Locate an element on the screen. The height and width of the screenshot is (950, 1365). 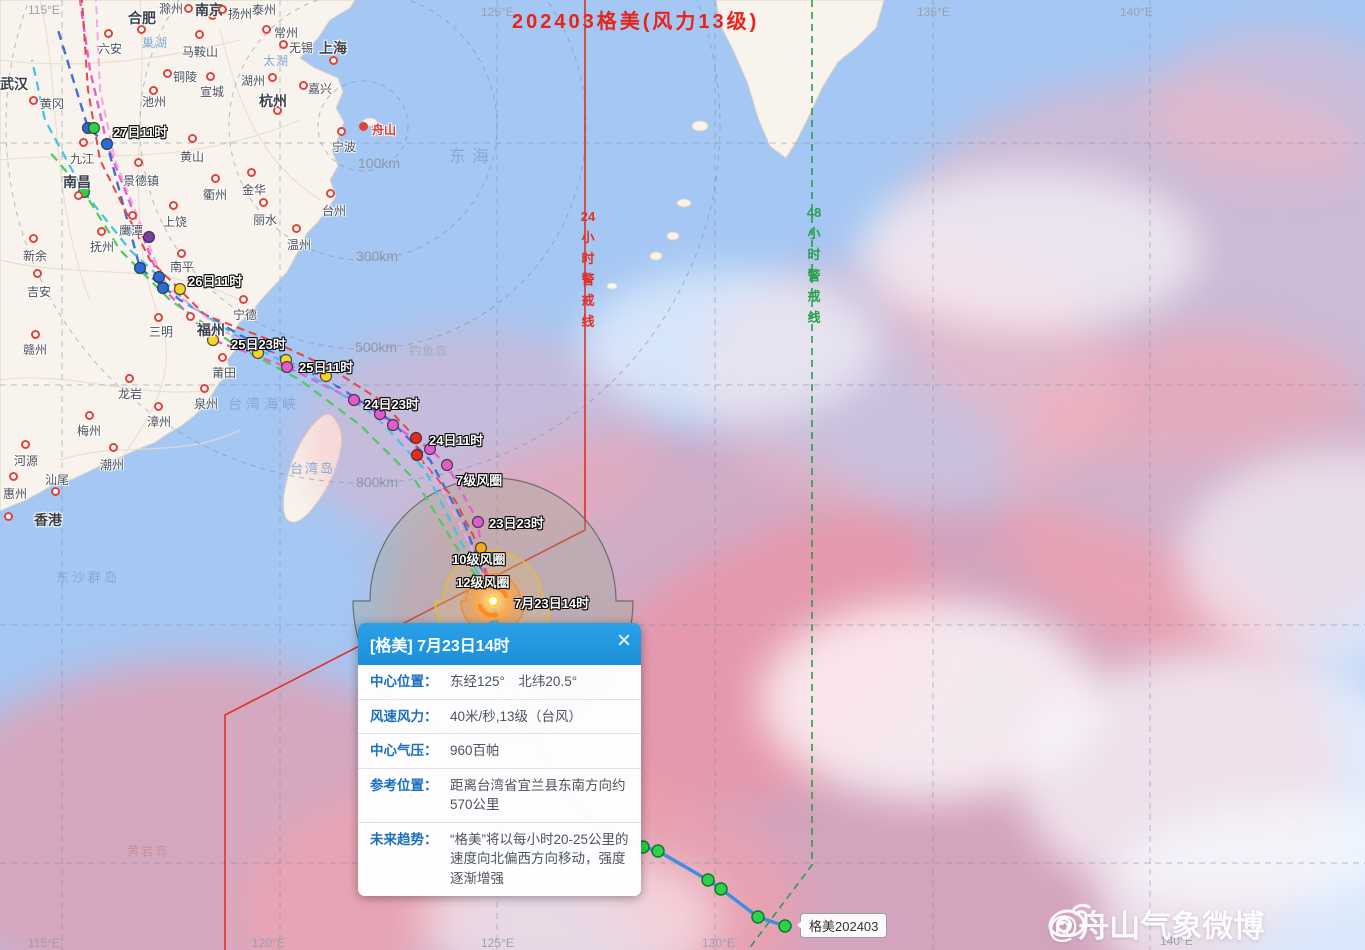
city-label: 南昌 is located at coordinates (77, 182).